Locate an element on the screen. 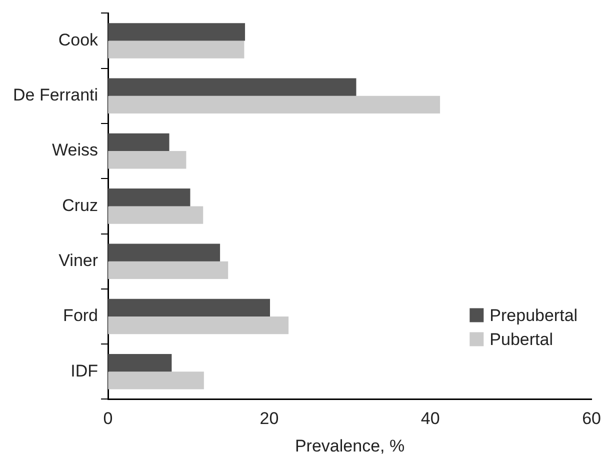 Image resolution: width=604 pixels, height=465 pixels. x-tick-label: 20 is located at coordinates (269, 418).